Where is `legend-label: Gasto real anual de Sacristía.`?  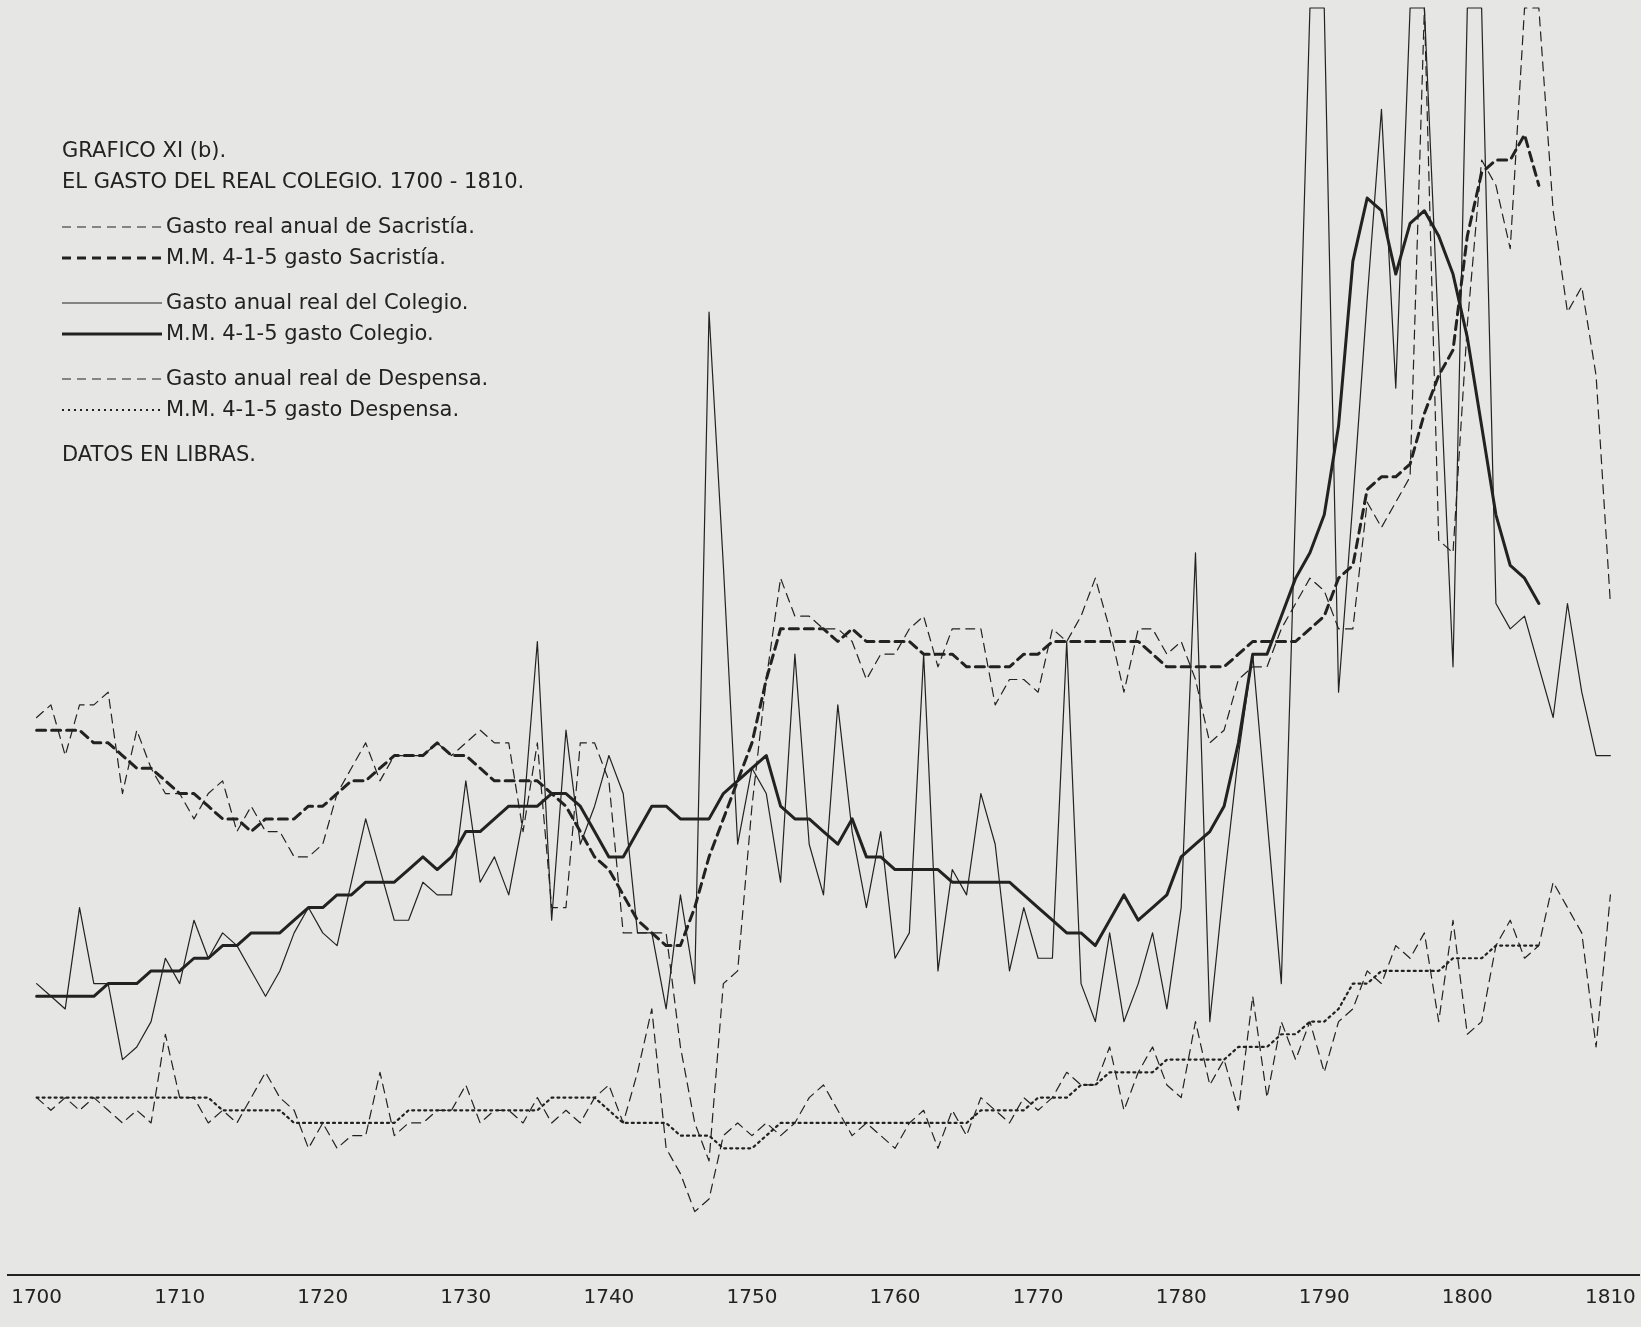
legend-label: Gasto real anual de Sacristía. is located at coordinates (320, 226).